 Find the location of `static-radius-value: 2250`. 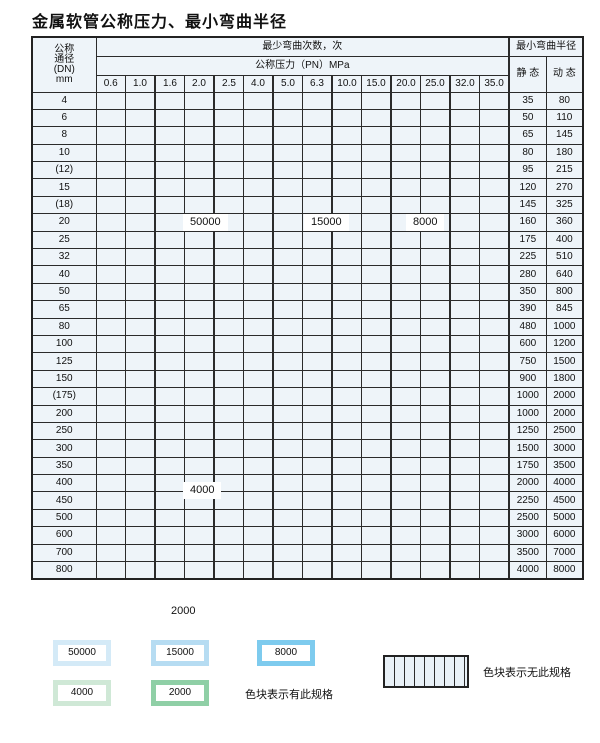

static-radius-value: 2250 is located at coordinates (527, 500).